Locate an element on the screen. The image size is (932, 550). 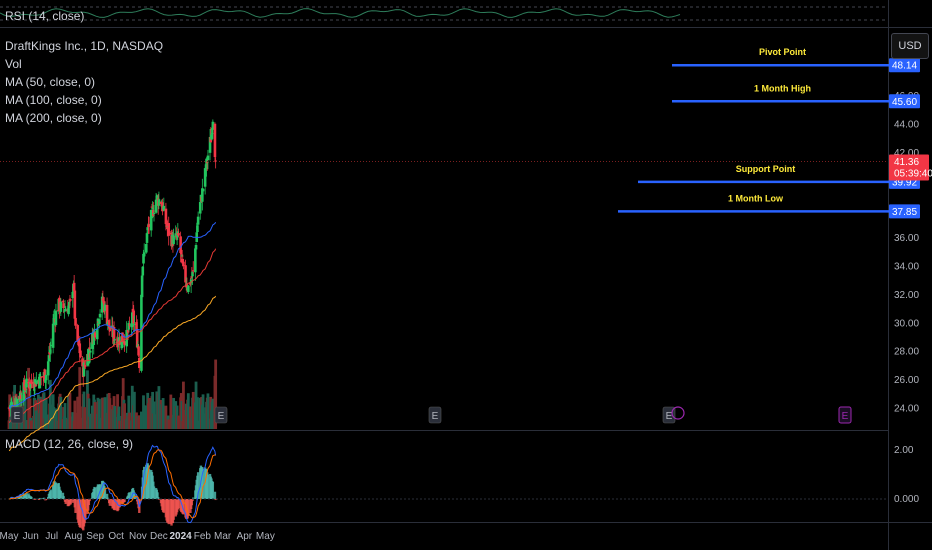
level-label: 1 Month Low is located at coordinates (756, 198).